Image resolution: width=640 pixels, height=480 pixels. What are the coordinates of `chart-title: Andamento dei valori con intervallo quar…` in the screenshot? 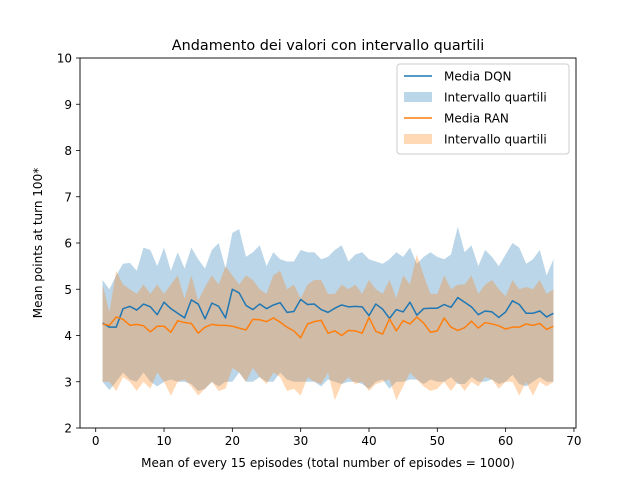 It's located at (328, 46).